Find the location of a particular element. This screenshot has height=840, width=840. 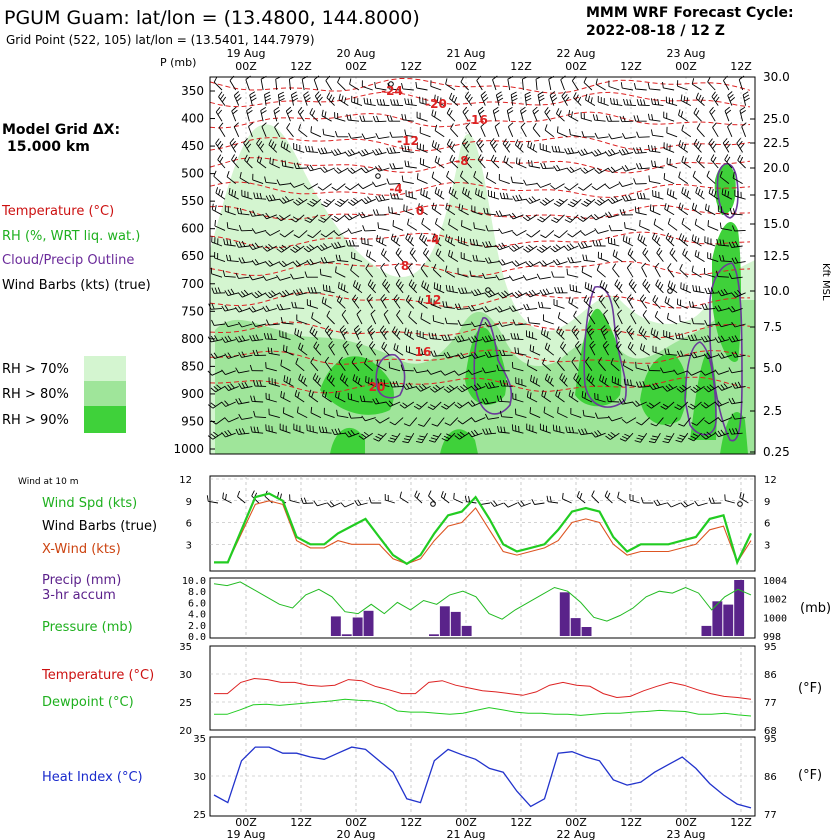

rh70-swatch is located at coordinates (105, 369).